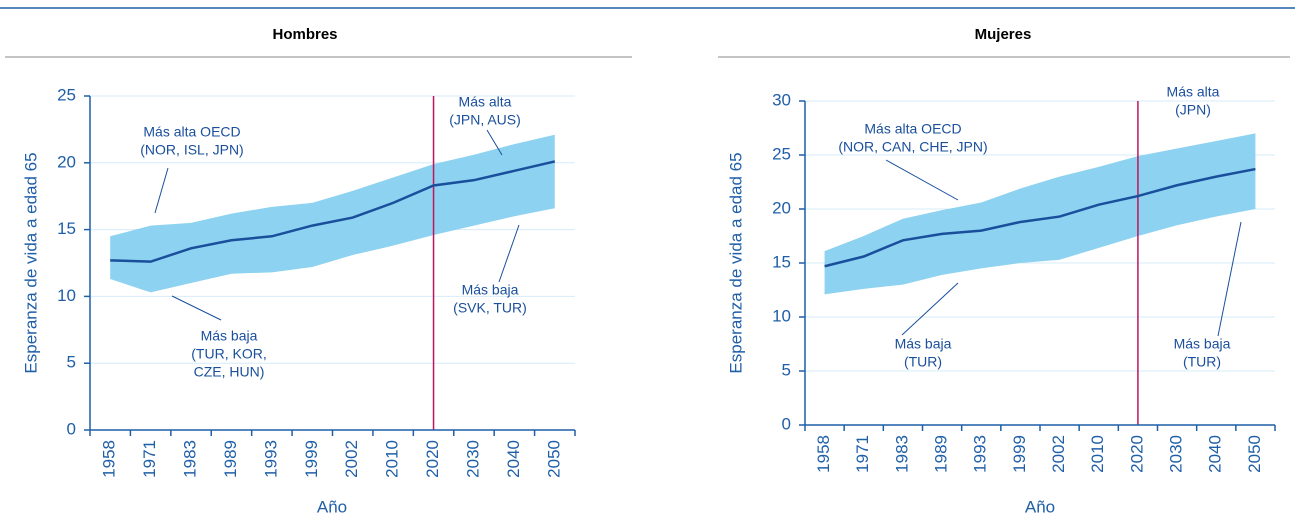 Image resolution: width=1295 pixels, height=521 pixels. What do you see at coordinates (228, 354) in the screenshot?
I see `annotation: (TUR, KOR,` at bounding box center [228, 354].